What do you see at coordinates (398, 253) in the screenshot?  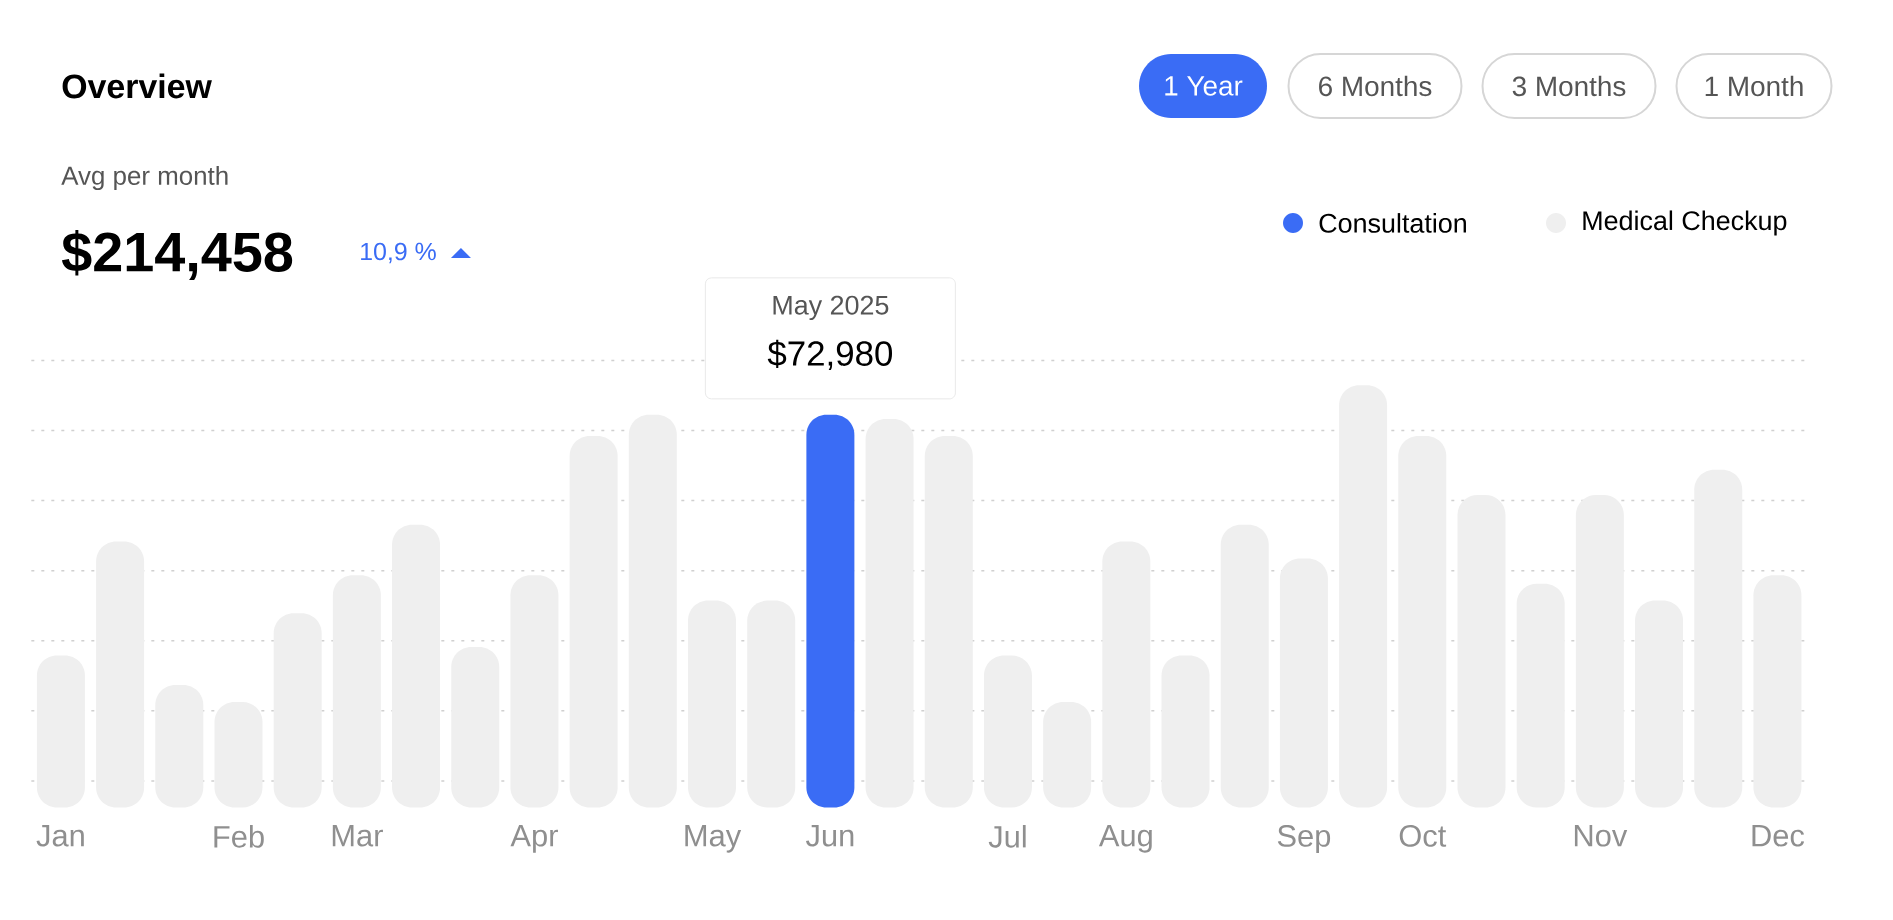 I see `text: 10,9 %` at bounding box center [398, 253].